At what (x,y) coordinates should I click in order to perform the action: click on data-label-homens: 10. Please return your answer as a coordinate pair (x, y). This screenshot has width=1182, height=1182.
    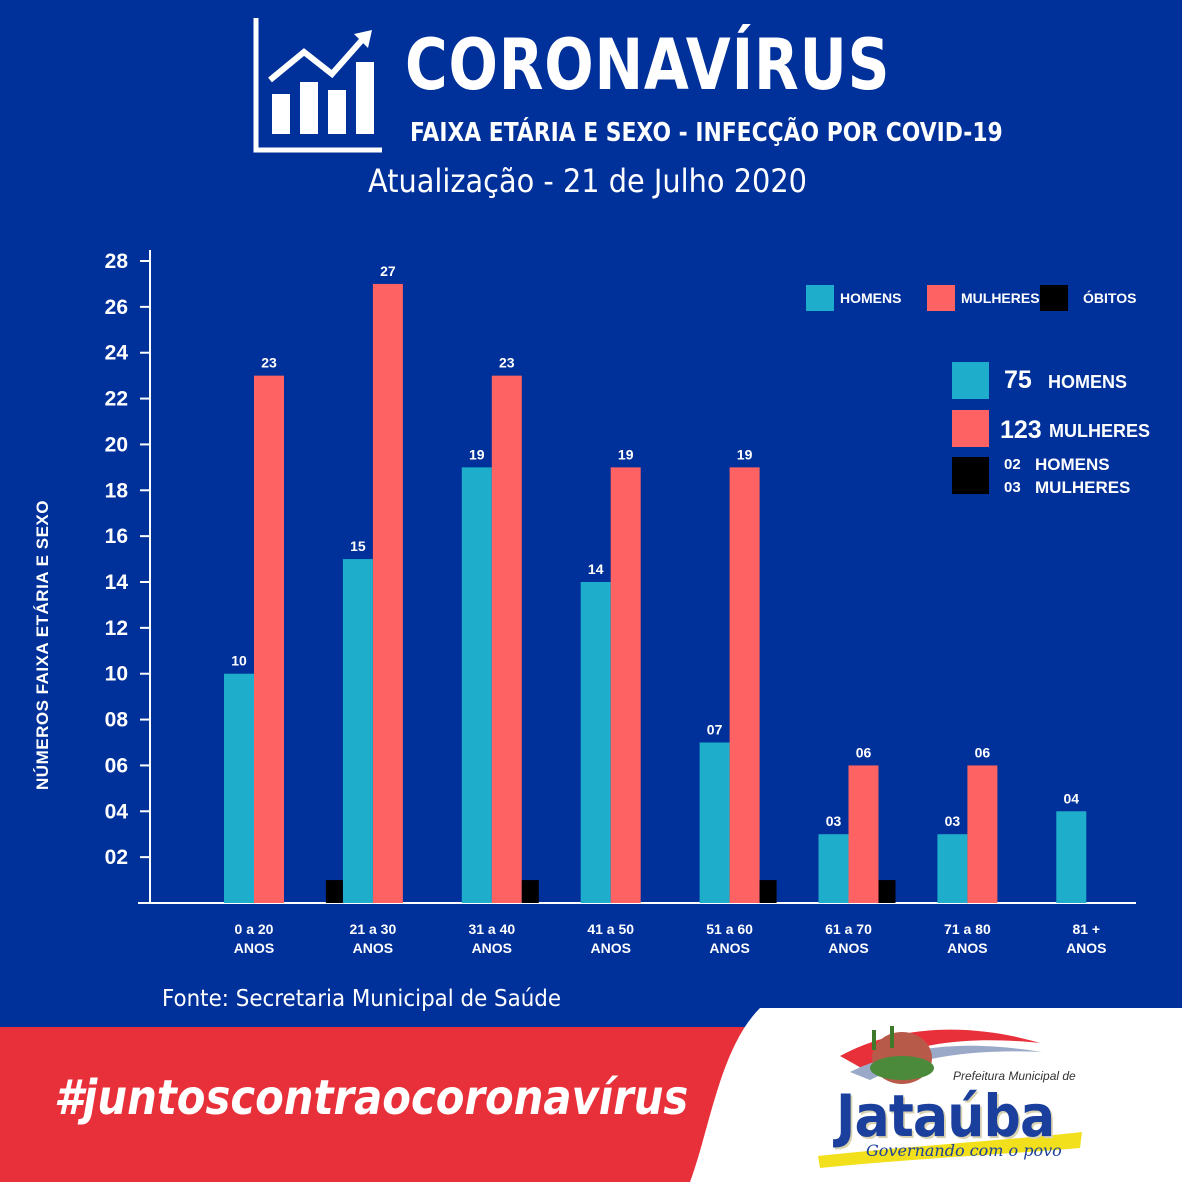
    Looking at the image, I should click on (239, 661).